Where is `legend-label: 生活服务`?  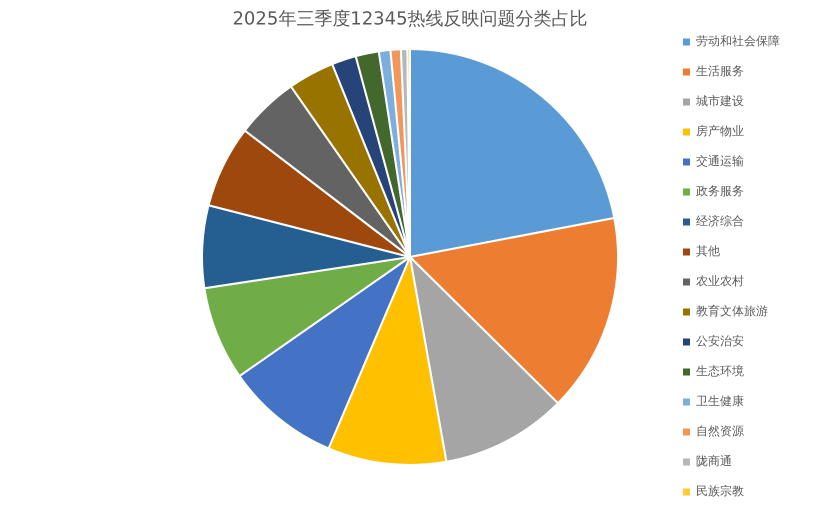 legend-label: 生活服务 is located at coordinates (720, 71).